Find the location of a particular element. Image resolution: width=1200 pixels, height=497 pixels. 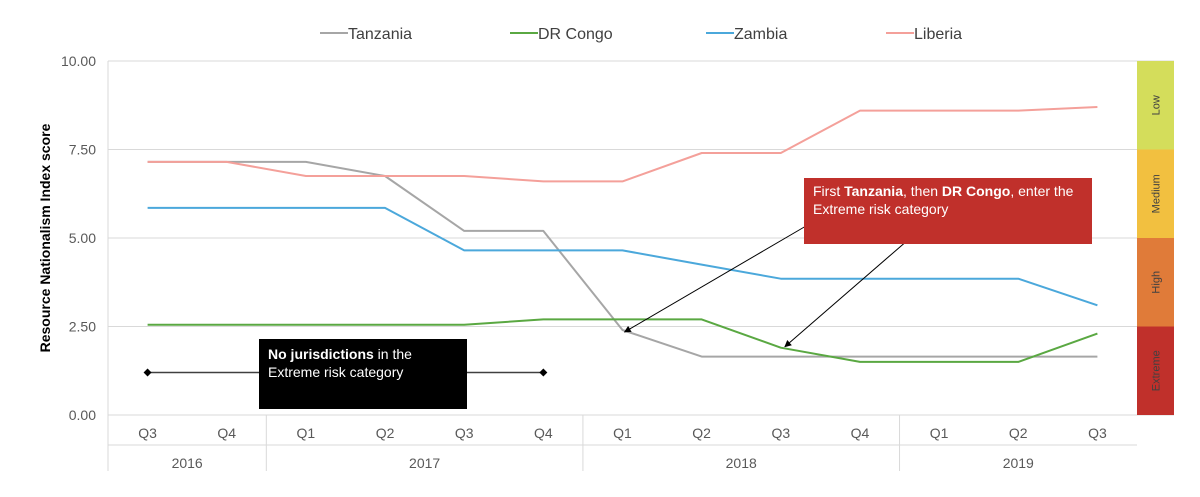

risk-band-medium is located at coordinates (1155, 193).